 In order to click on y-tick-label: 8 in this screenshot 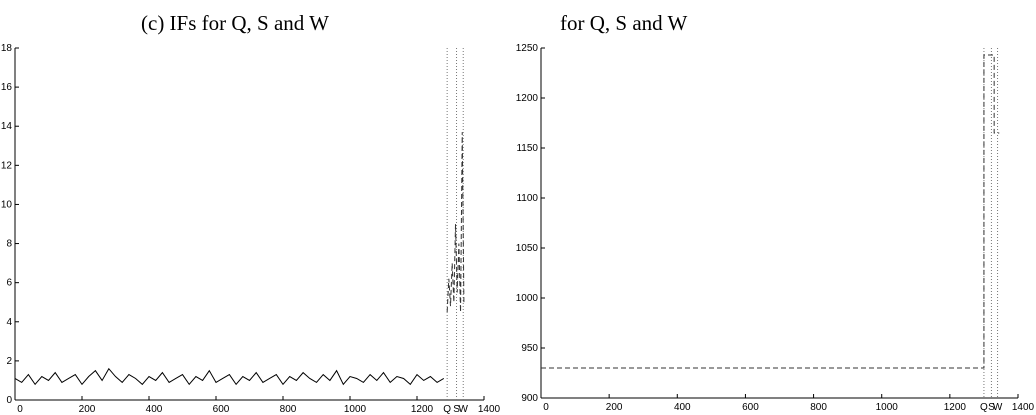, I will do `click(9, 244)`.